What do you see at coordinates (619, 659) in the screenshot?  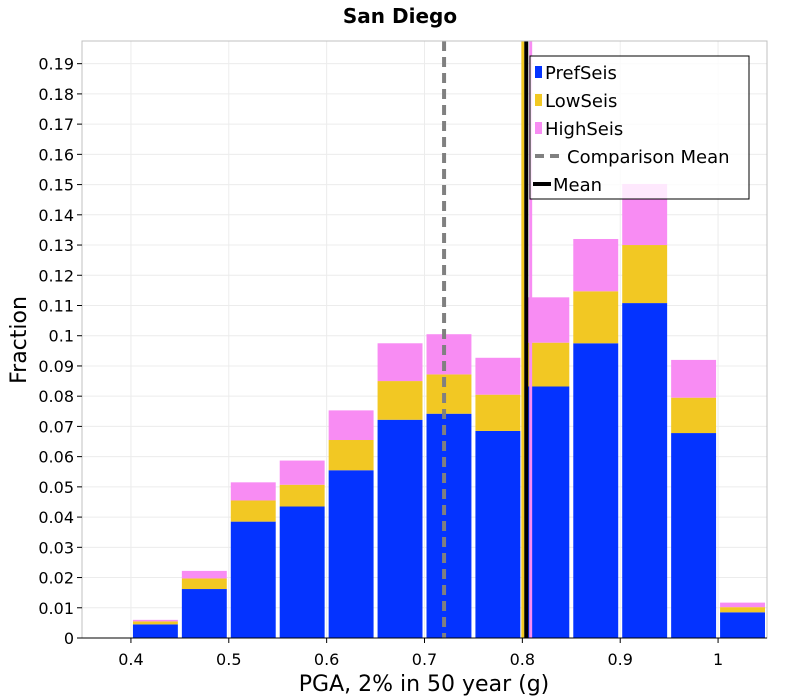 I see `x-tick-label: 0.9` at bounding box center [619, 659].